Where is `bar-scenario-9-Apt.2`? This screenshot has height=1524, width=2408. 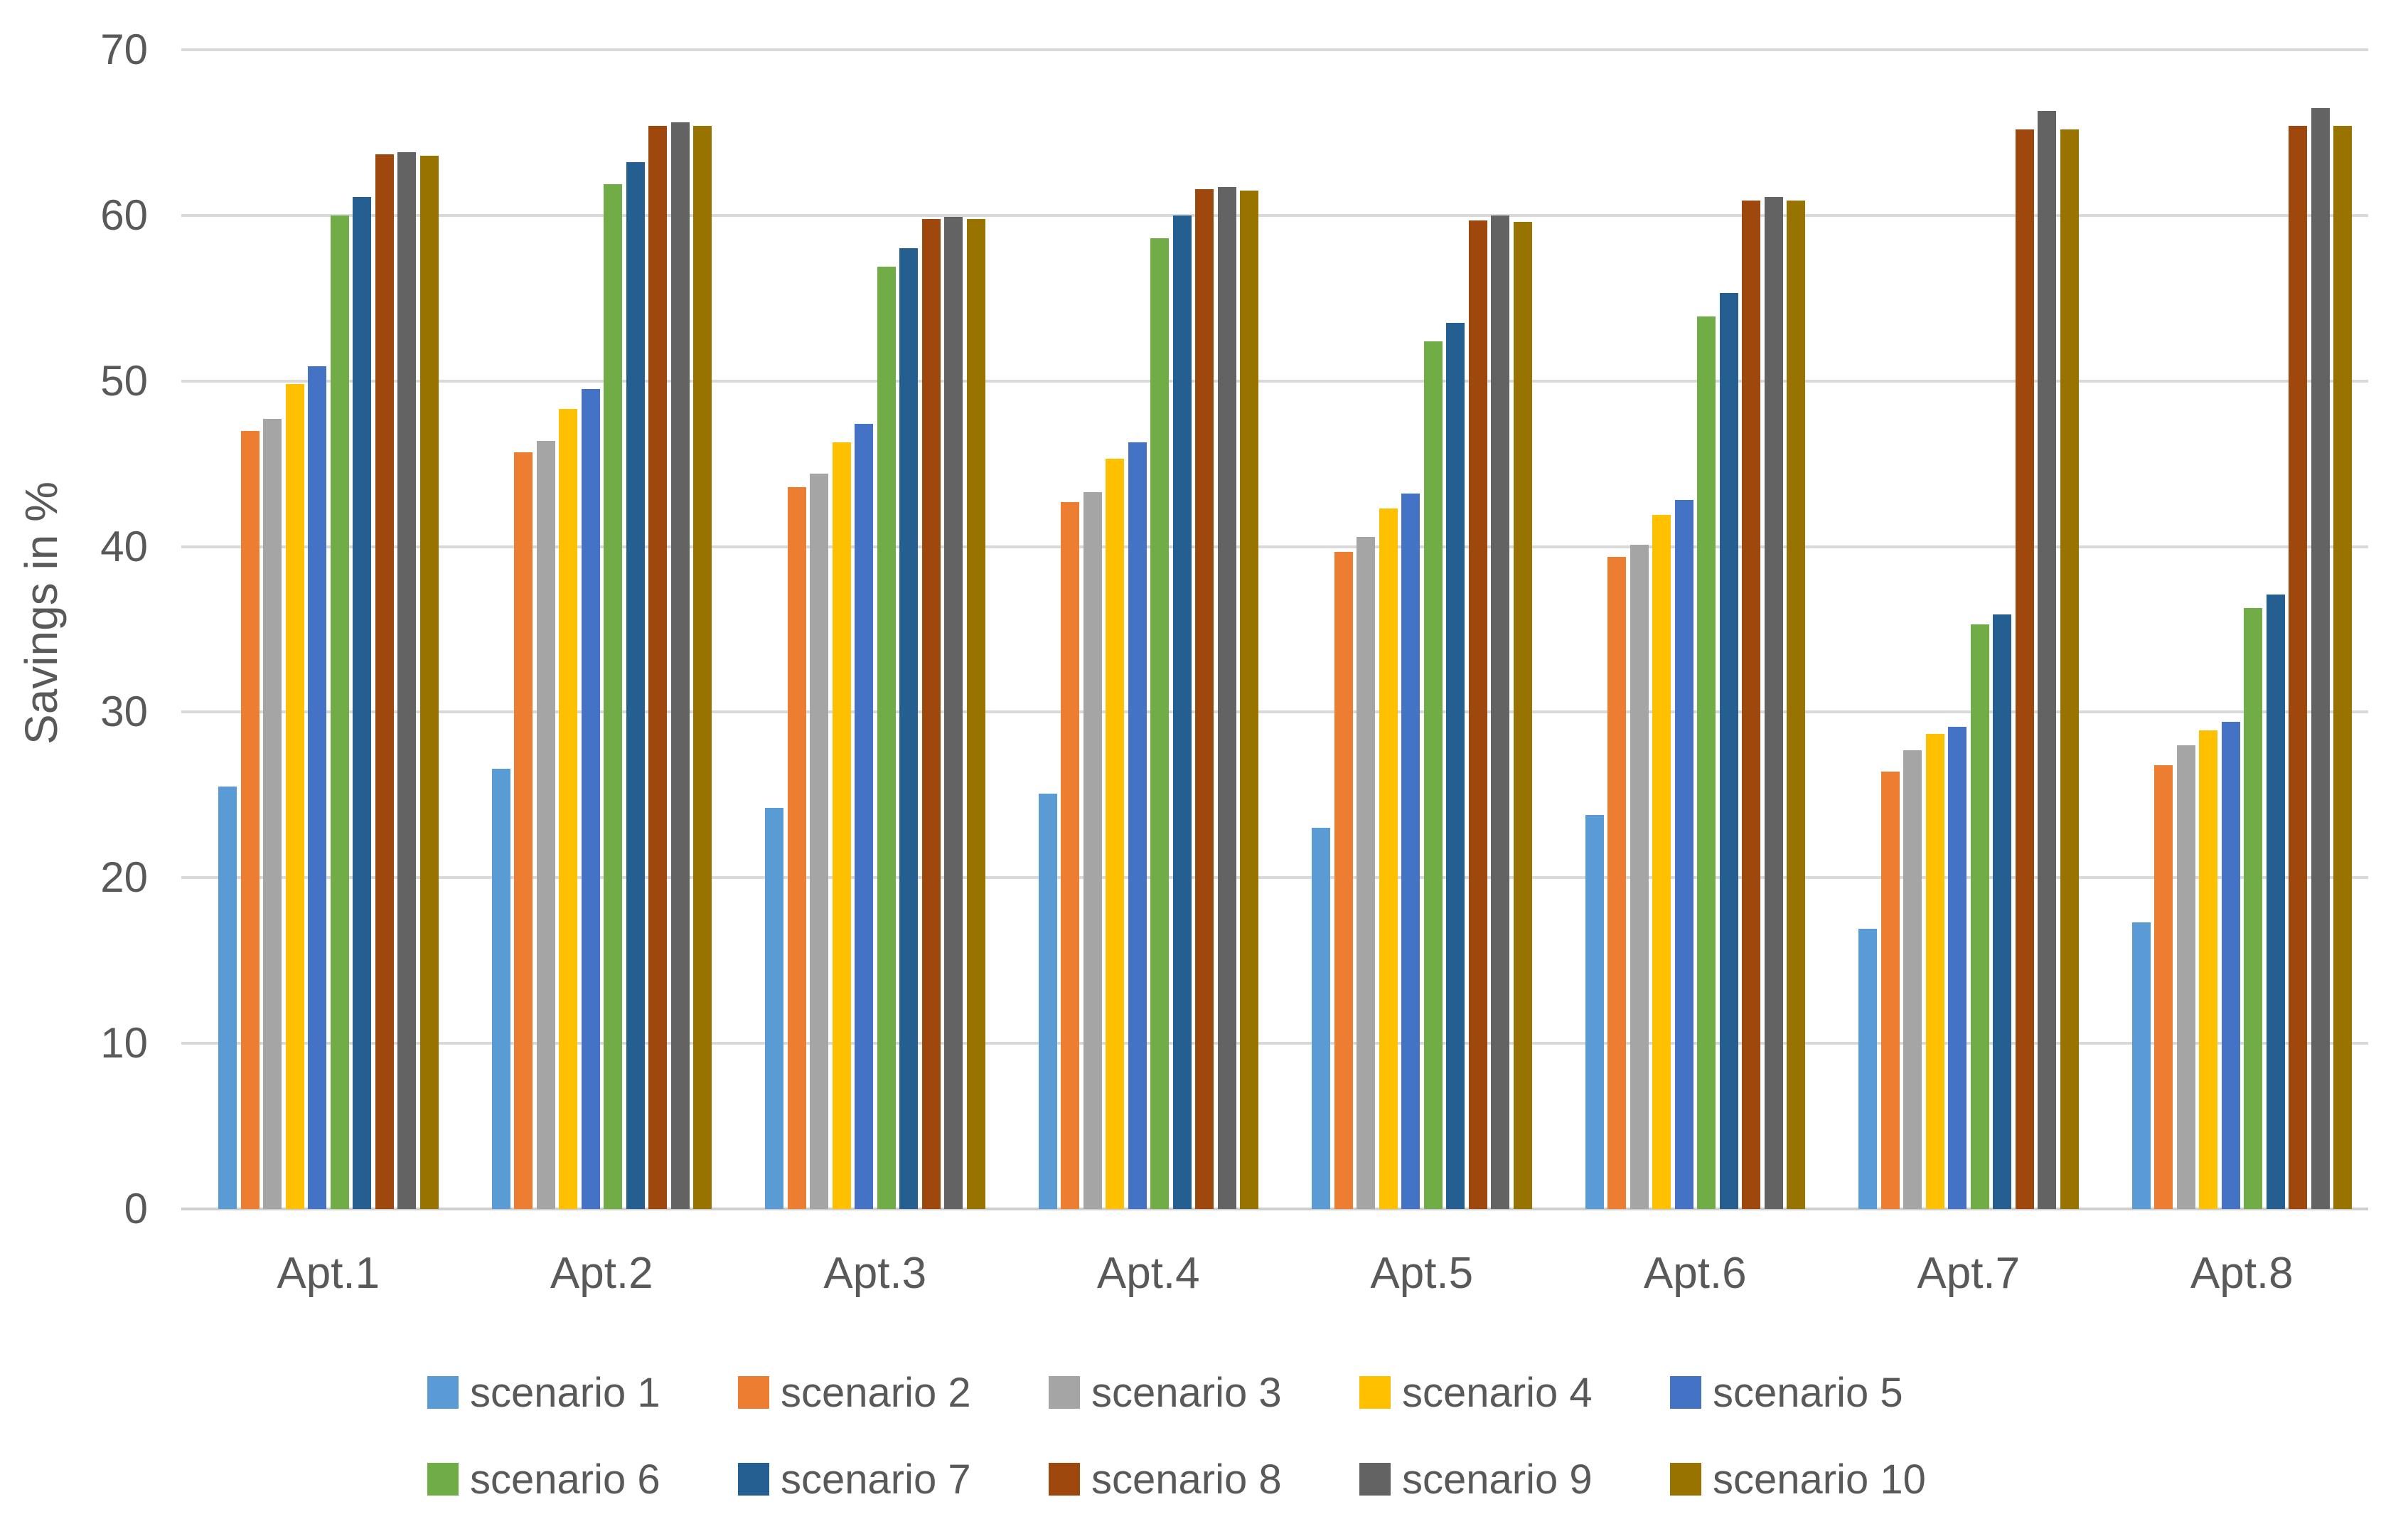
bar-scenario-9-Apt.2 is located at coordinates (680, 665).